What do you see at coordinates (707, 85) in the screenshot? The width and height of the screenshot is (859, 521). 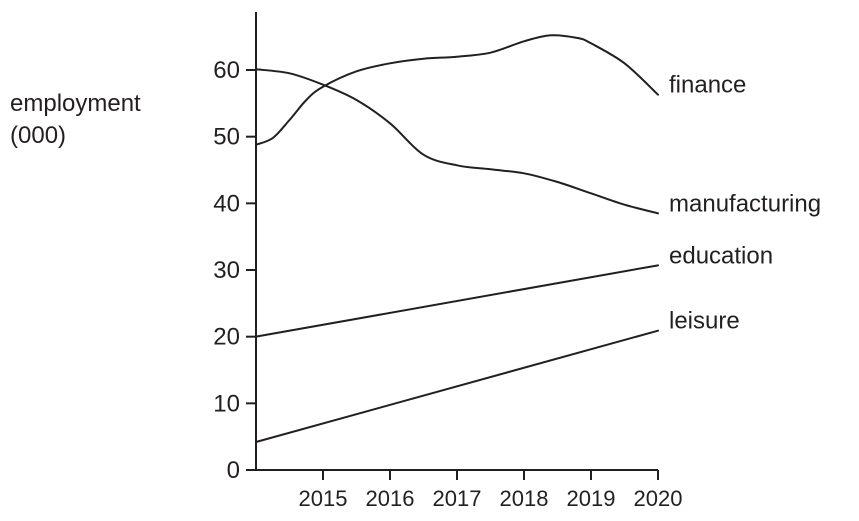 I see `series-label-finance: finance` at bounding box center [707, 85].